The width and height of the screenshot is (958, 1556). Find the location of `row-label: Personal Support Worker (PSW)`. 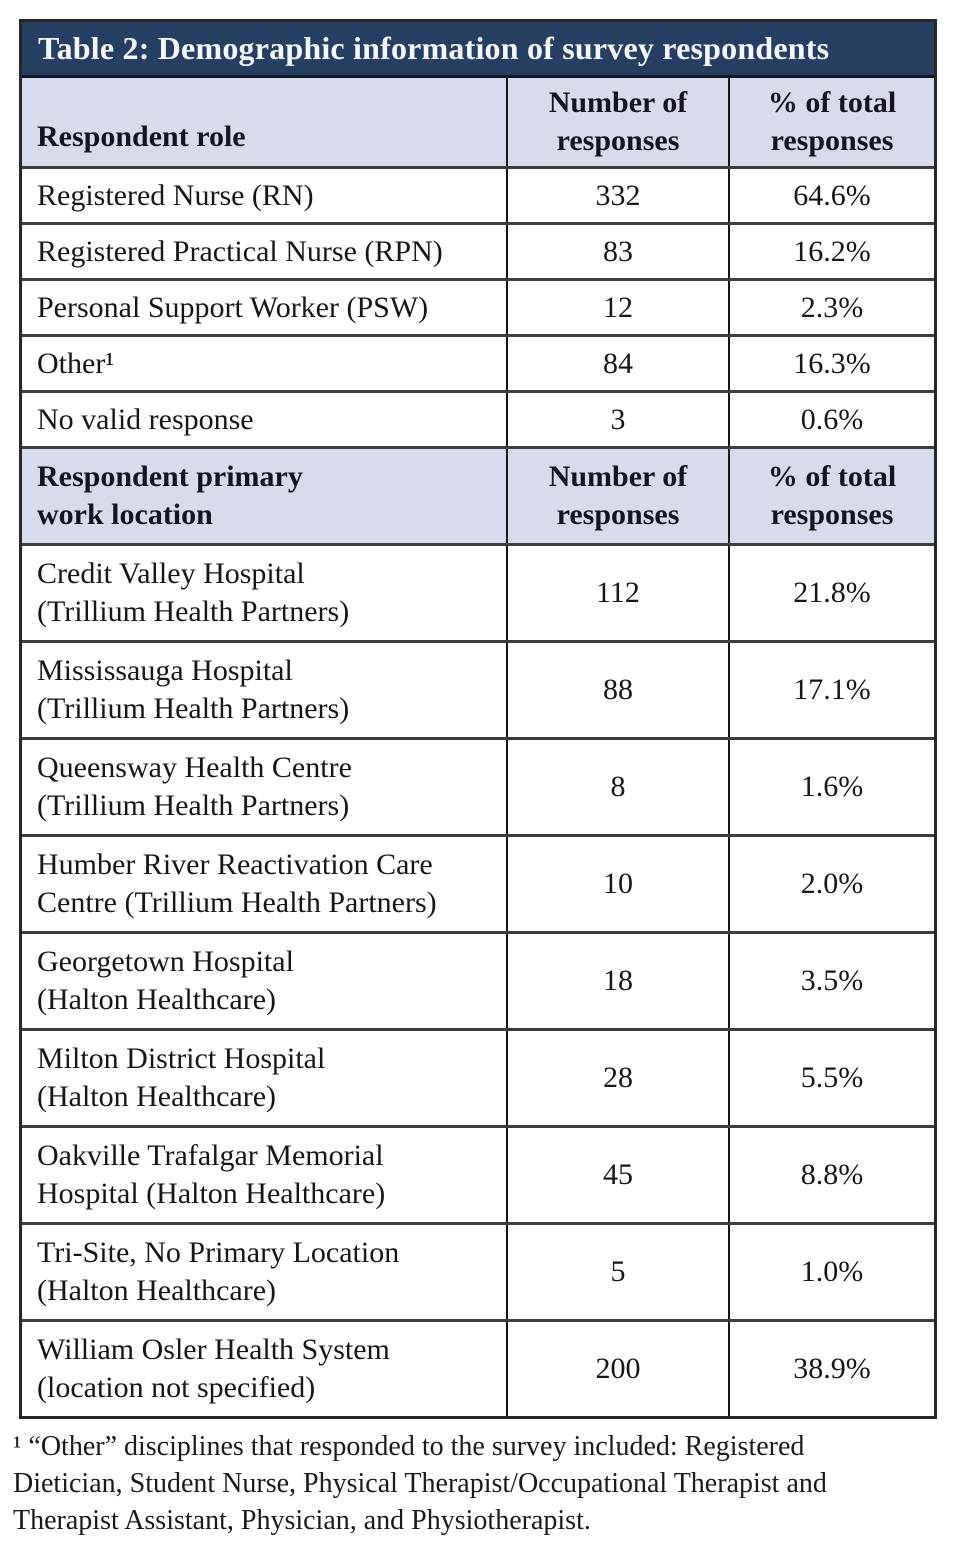

row-label: Personal Support Worker (PSW) is located at coordinates (233, 307).